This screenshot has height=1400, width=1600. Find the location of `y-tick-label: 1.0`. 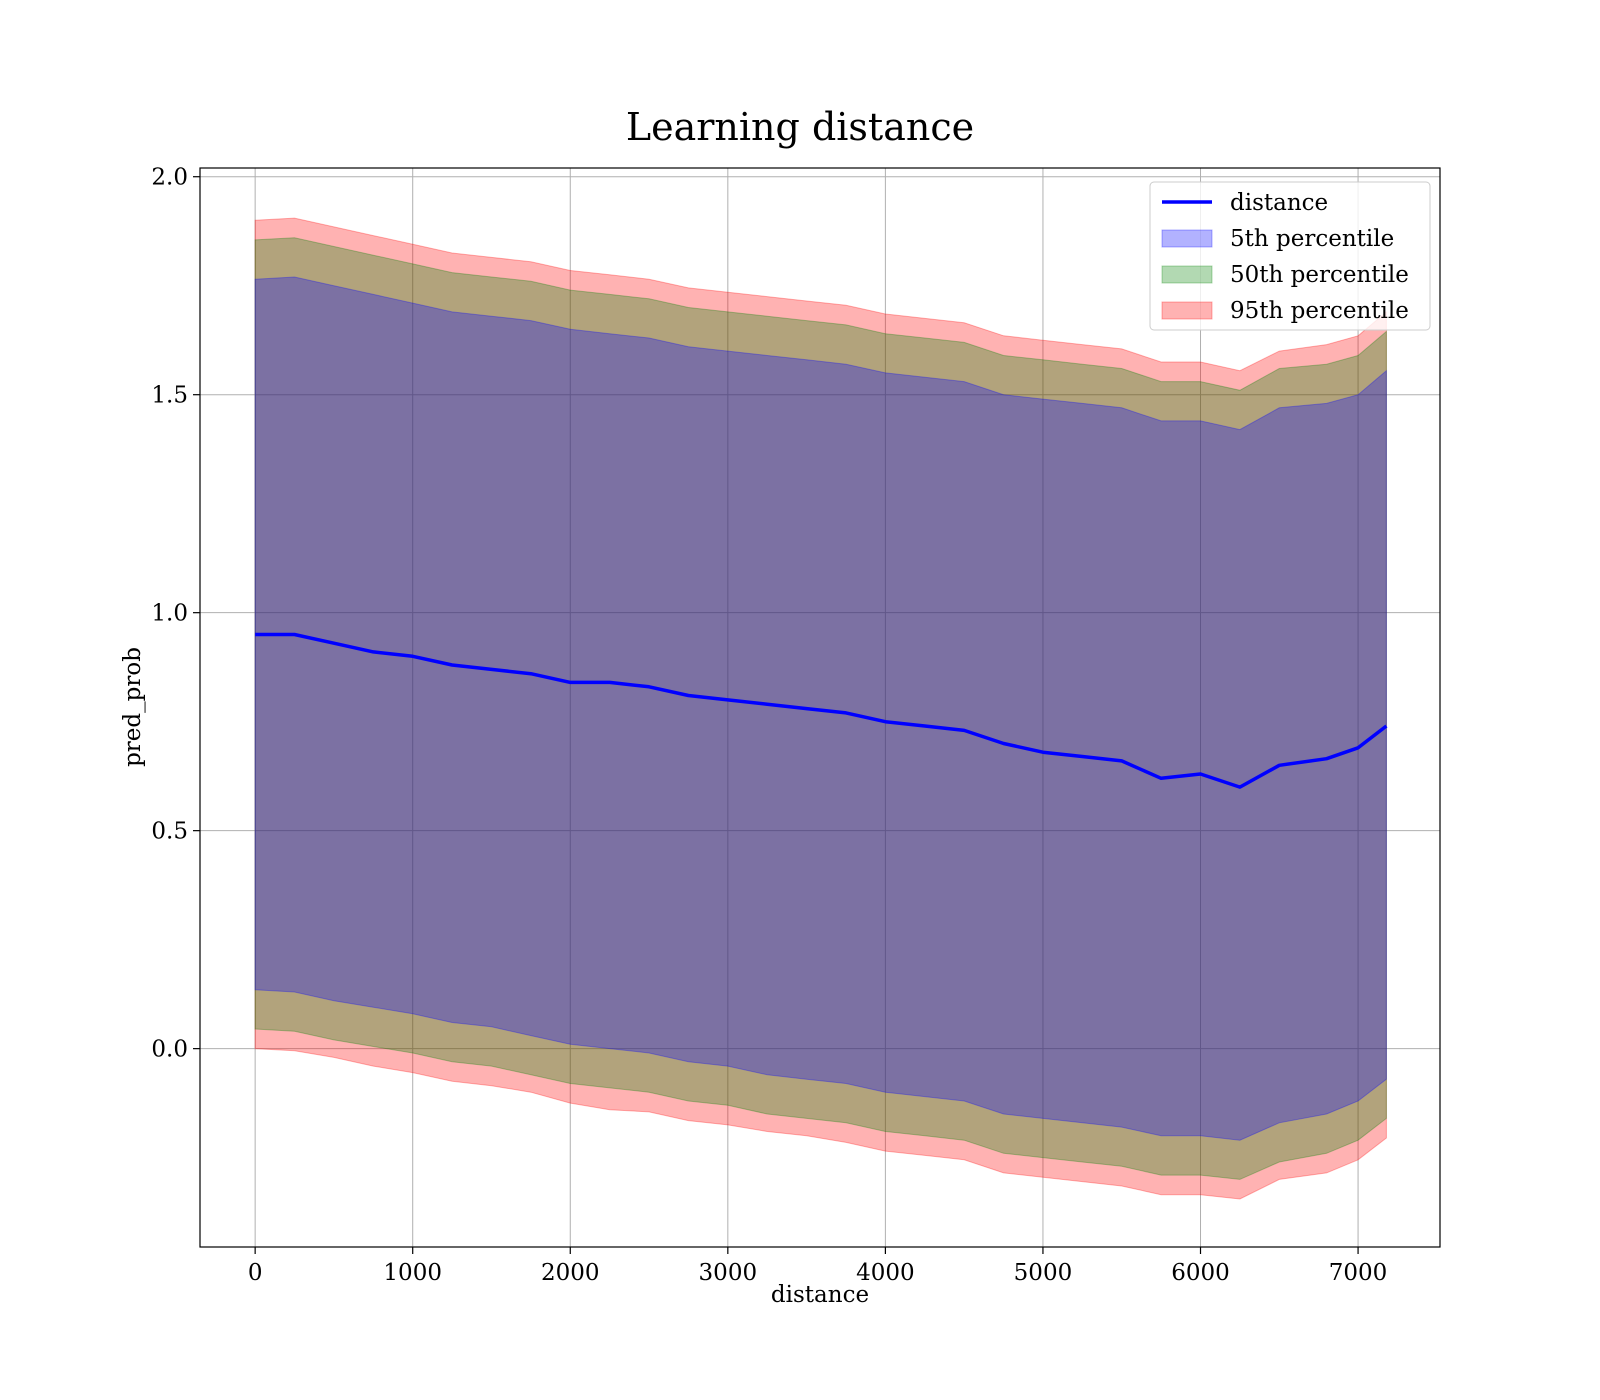

y-tick-label: 1.0 is located at coordinates (169, 614).